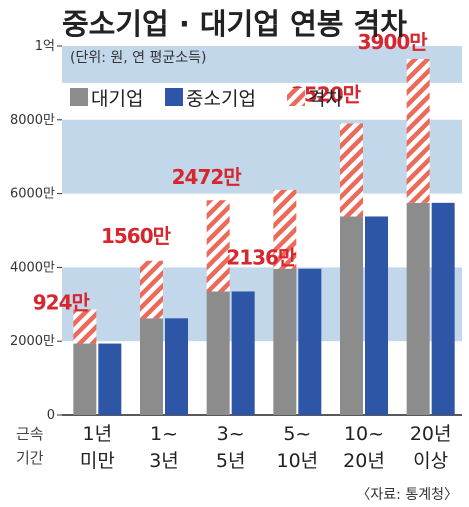 The height and width of the screenshot is (507, 469). What do you see at coordinates (79, 97) in the screenshot?
I see `legend-swatch-large` at bounding box center [79, 97].